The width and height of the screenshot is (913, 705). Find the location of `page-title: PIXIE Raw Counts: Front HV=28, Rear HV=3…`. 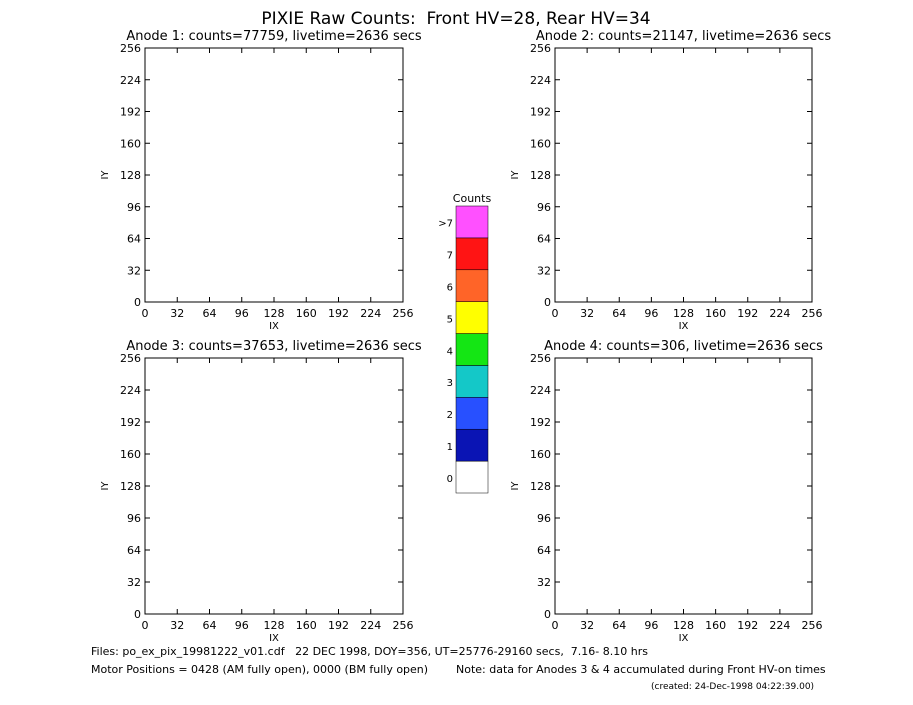

page-title: PIXIE Raw Counts: Front HV=28, Rear HV=3… is located at coordinates (455, 19).